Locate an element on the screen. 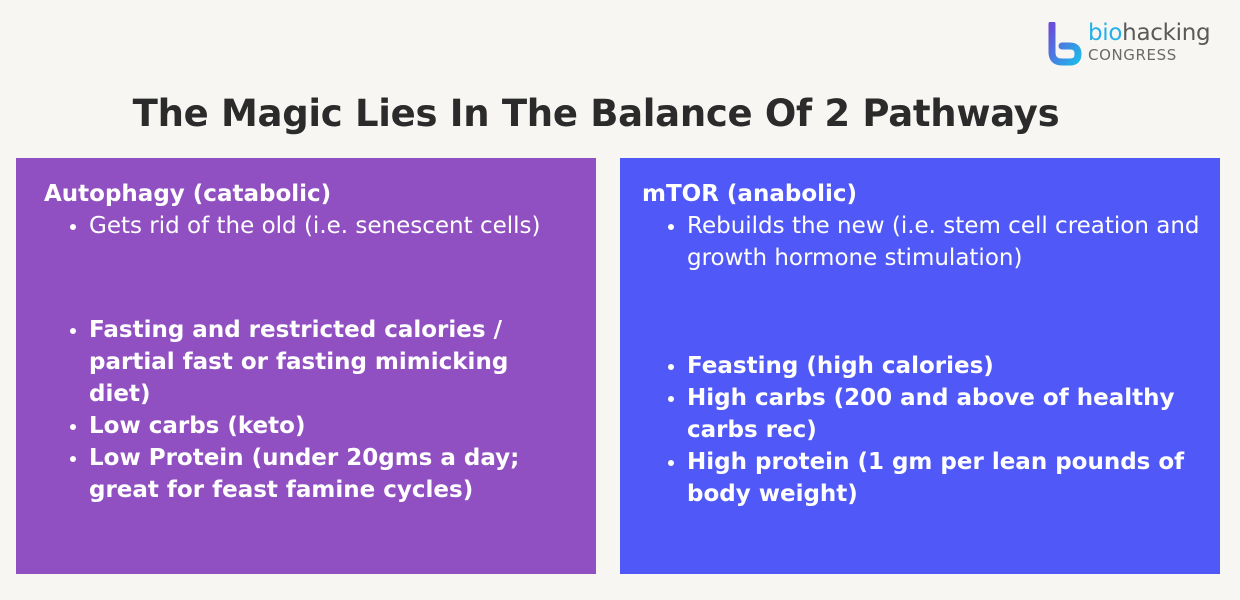 This screenshot has height=600, width=1240. logo-subtitle: CONGRESS is located at coordinates (1132, 55).